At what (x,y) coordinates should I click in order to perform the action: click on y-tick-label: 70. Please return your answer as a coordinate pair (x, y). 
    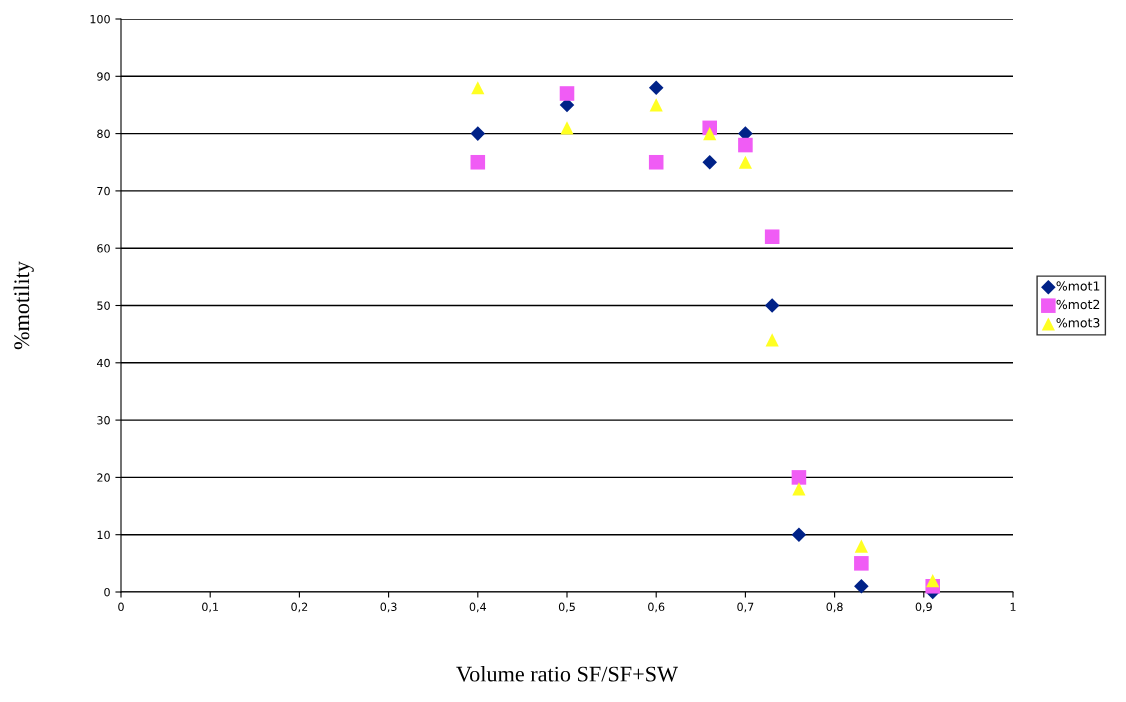
    Looking at the image, I should click on (103, 191).